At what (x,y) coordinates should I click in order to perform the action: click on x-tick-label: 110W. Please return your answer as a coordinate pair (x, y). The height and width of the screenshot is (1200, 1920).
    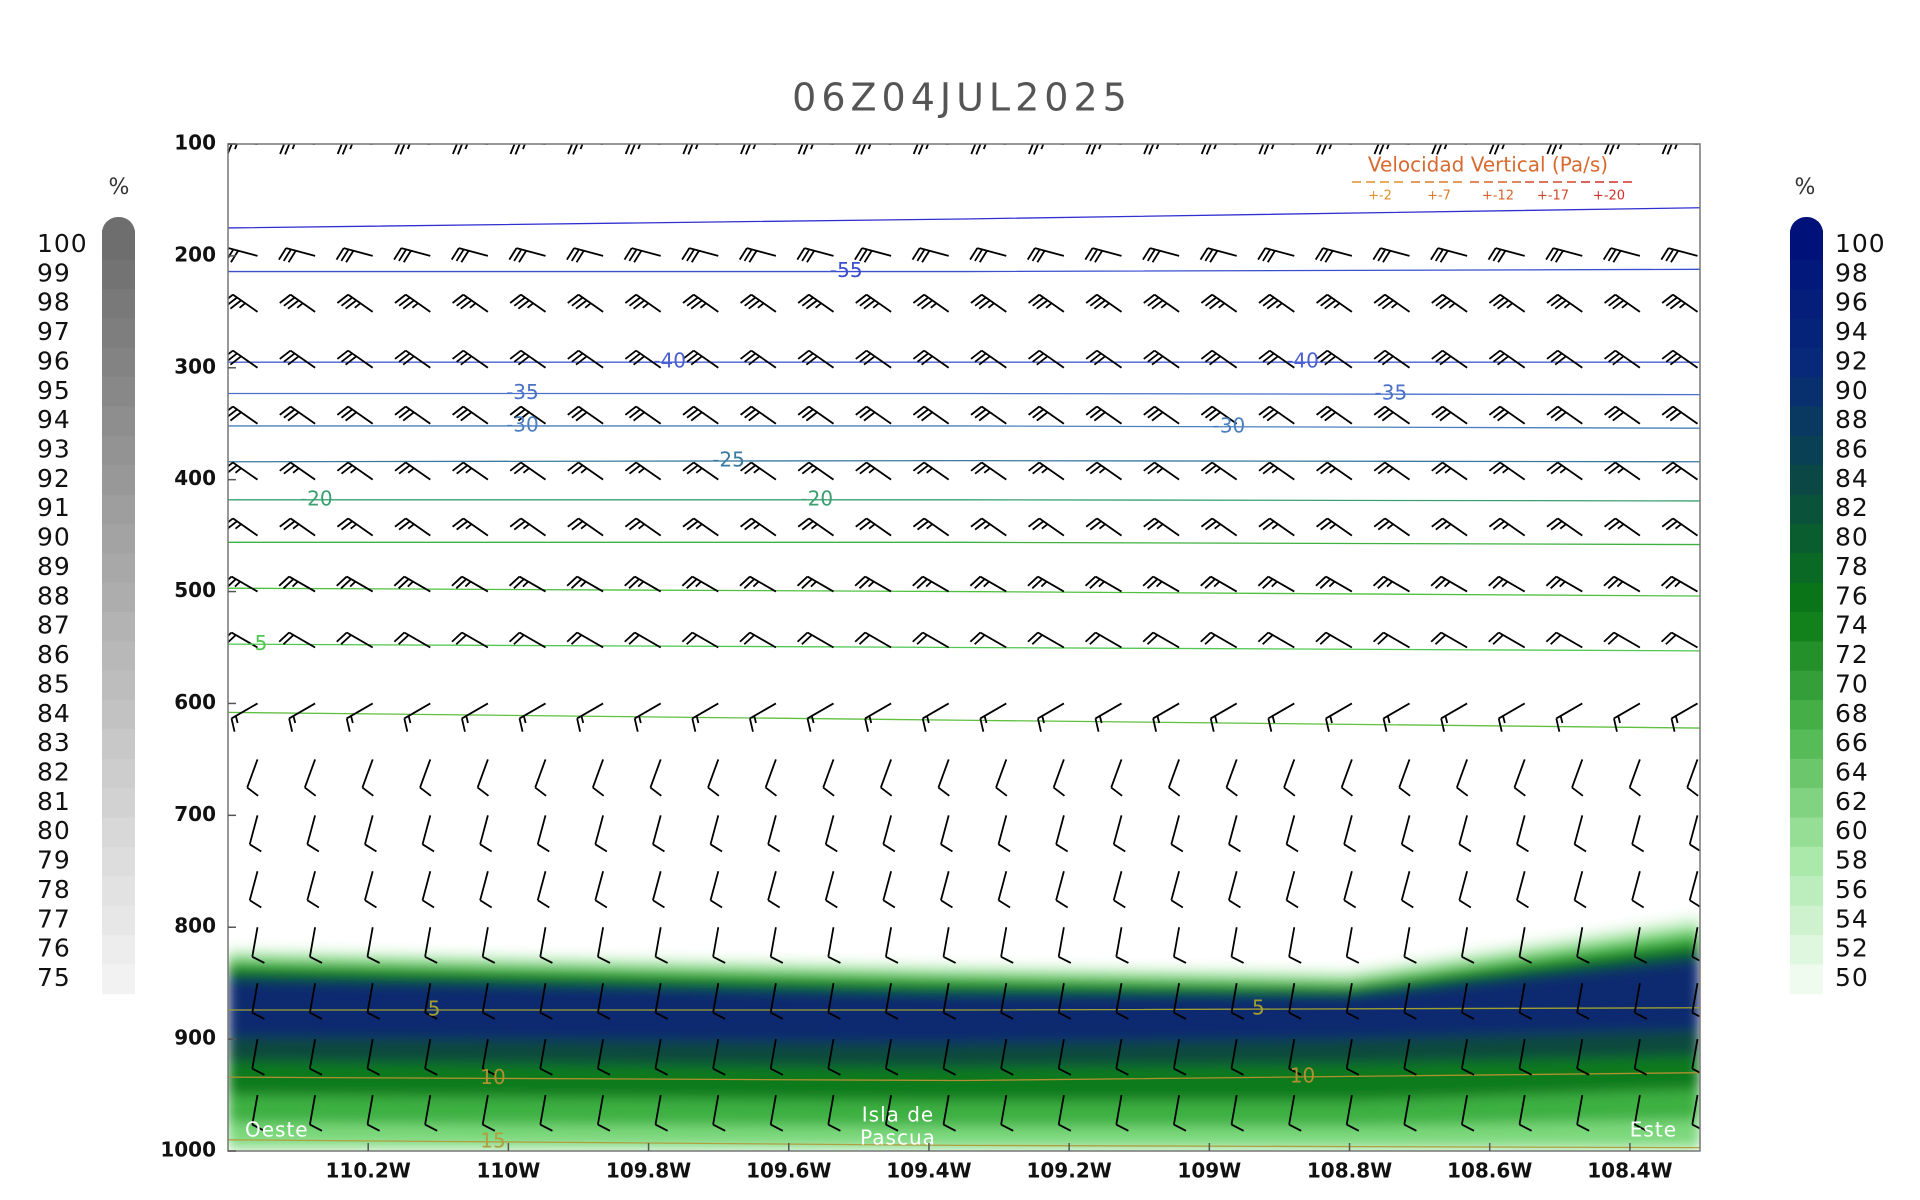
    Looking at the image, I should click on (508, 1171).